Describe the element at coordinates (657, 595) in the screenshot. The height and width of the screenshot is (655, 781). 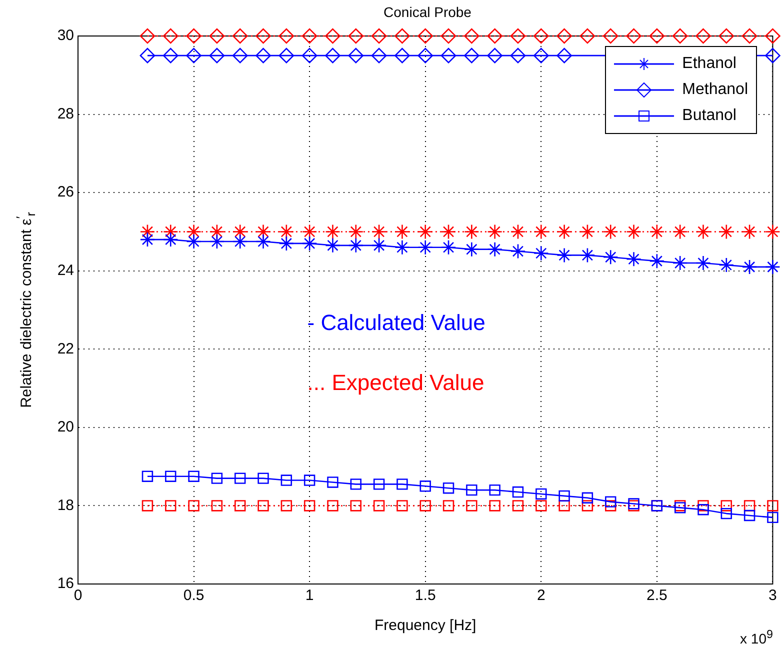
I see `x-tick-label: 2.5` at that location.